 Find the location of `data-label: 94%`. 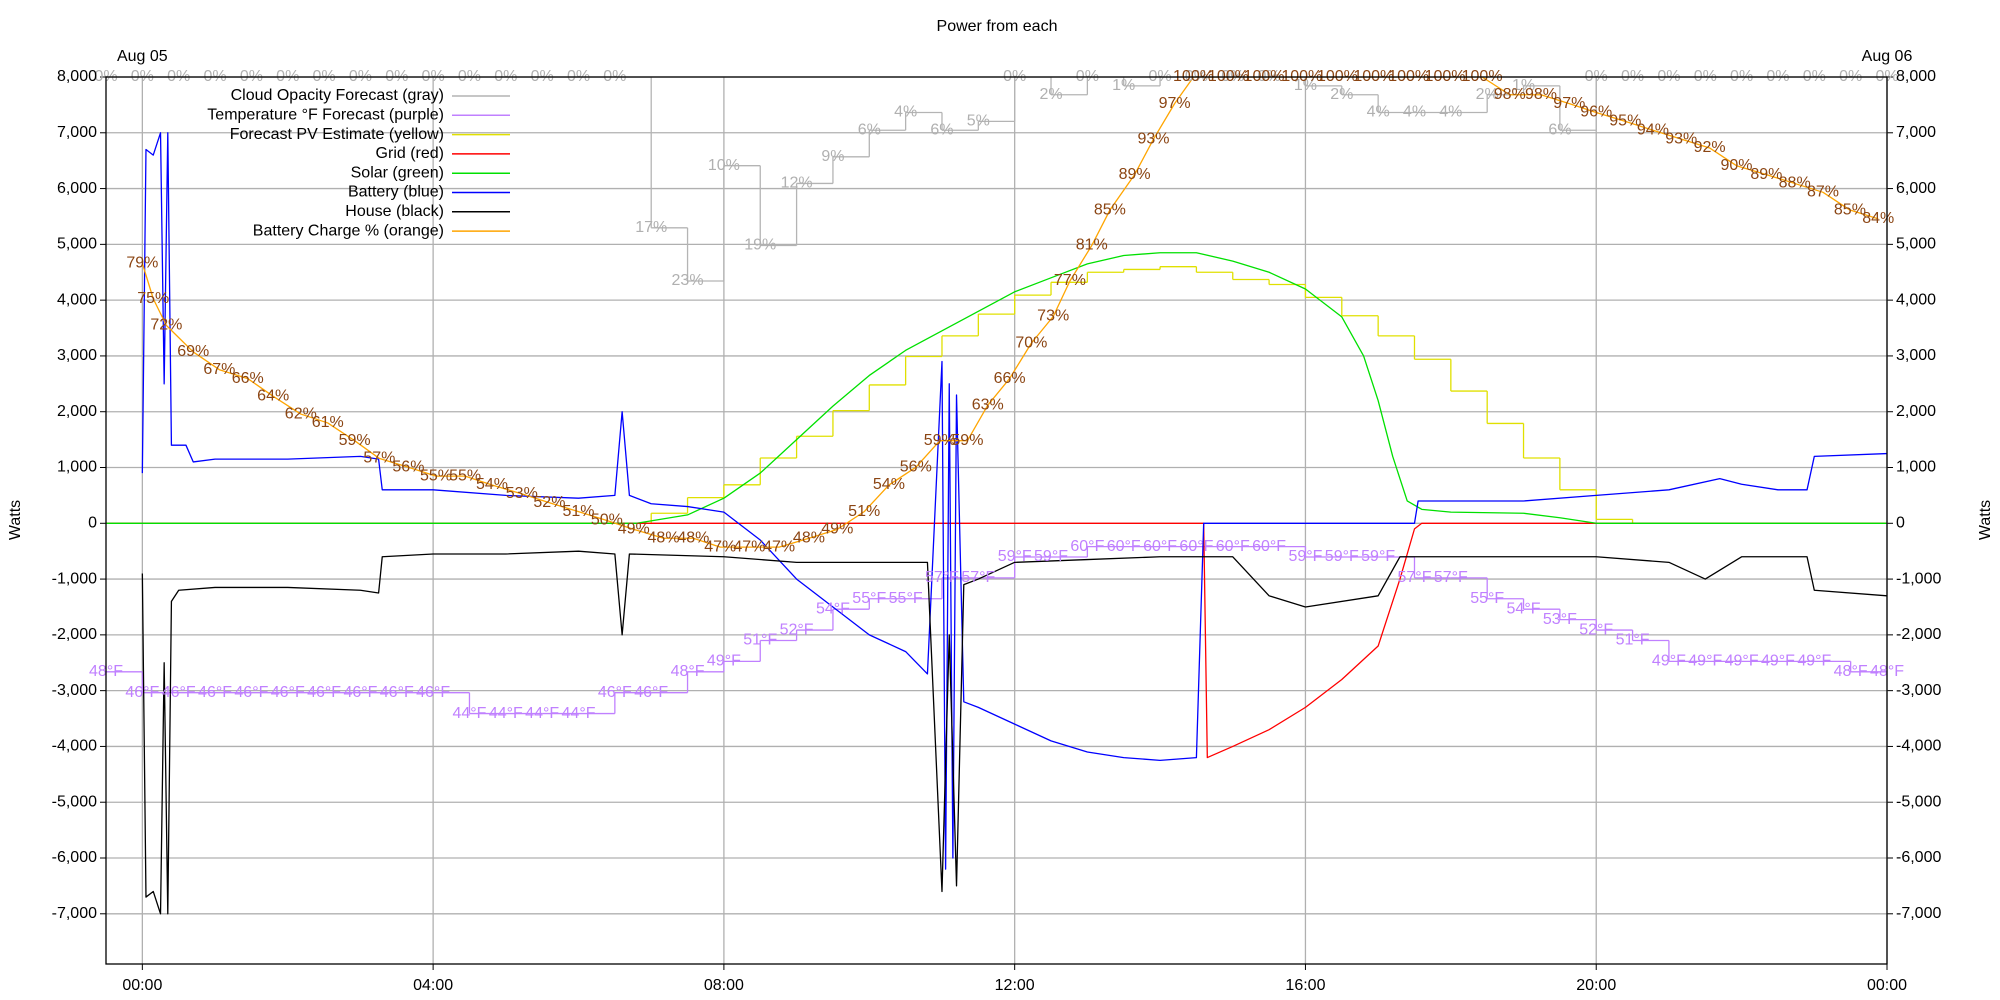

data-label: 94% is located at coordinates (1653, 129).